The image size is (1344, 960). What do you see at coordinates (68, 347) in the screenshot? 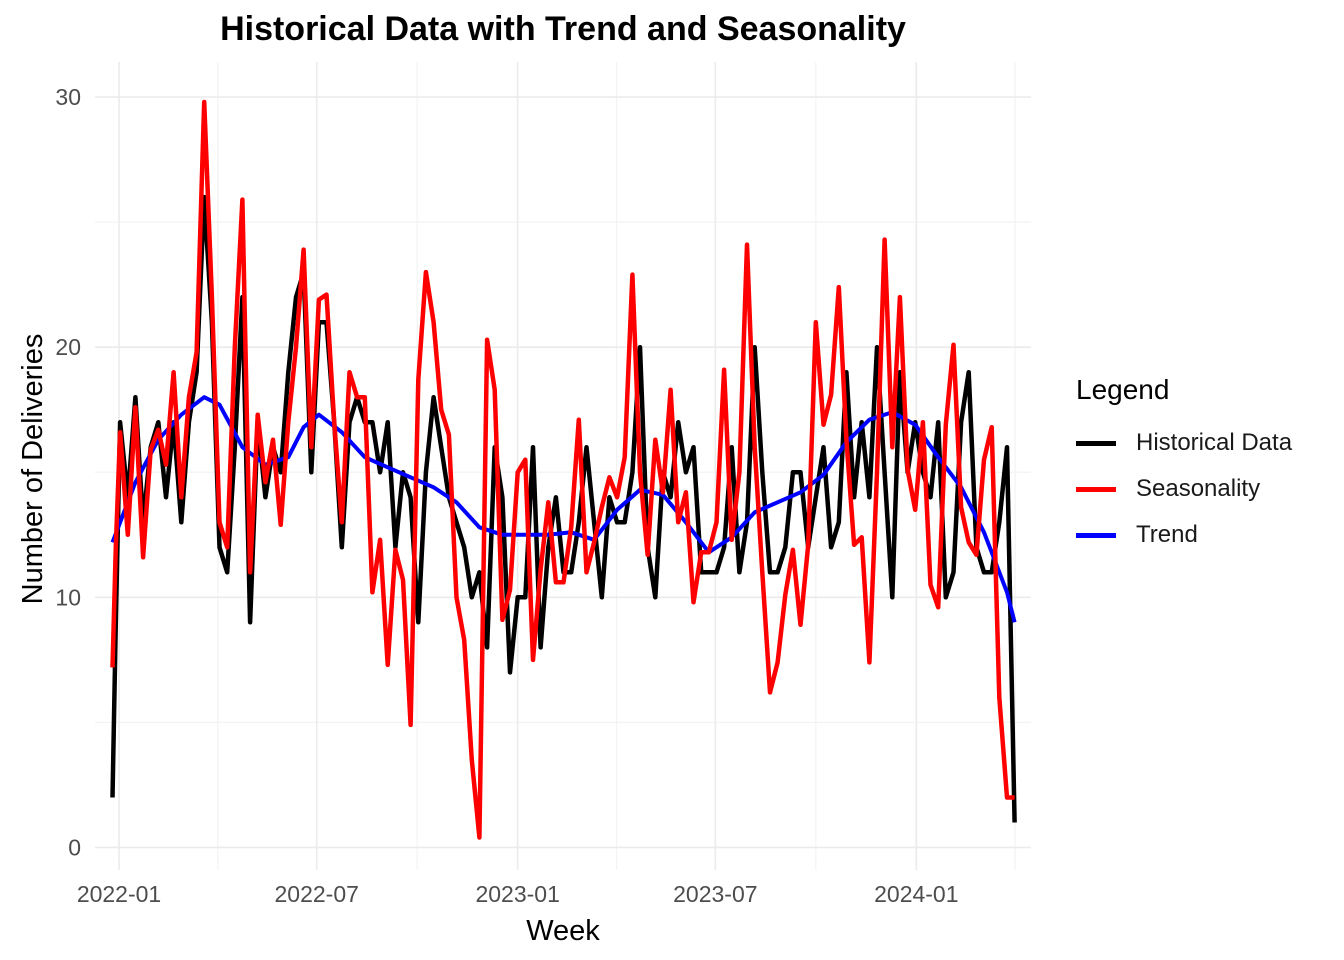
I see `y-tick-label: 20` at bounding box center [68, 347].